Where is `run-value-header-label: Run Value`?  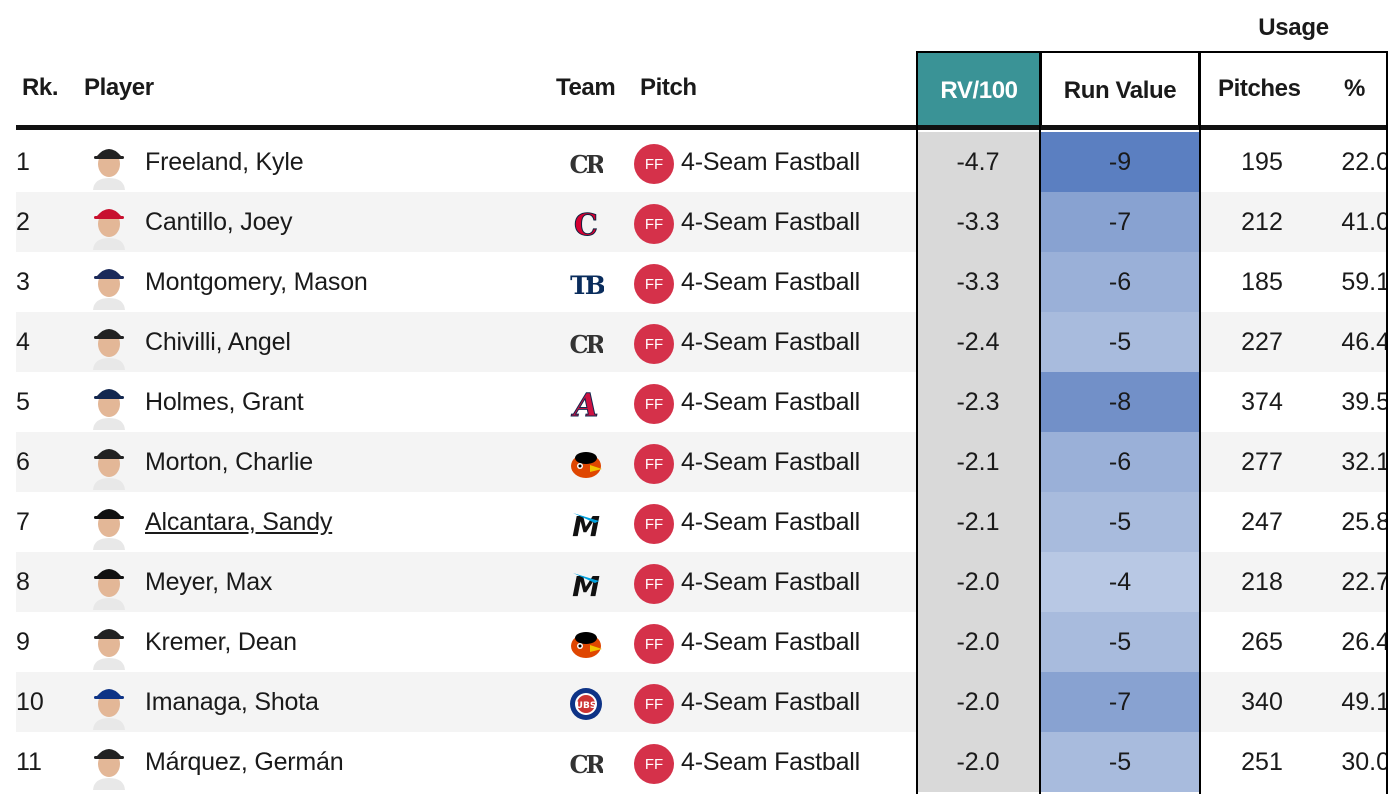
run-value-header-label: Run Value is located at coordinates (1120, 90).